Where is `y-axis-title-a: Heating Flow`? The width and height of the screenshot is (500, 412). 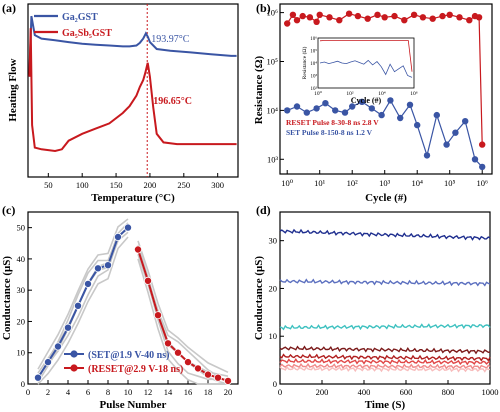 y-axis-title-a: Heating Flow is located at coordinates (13, 89).